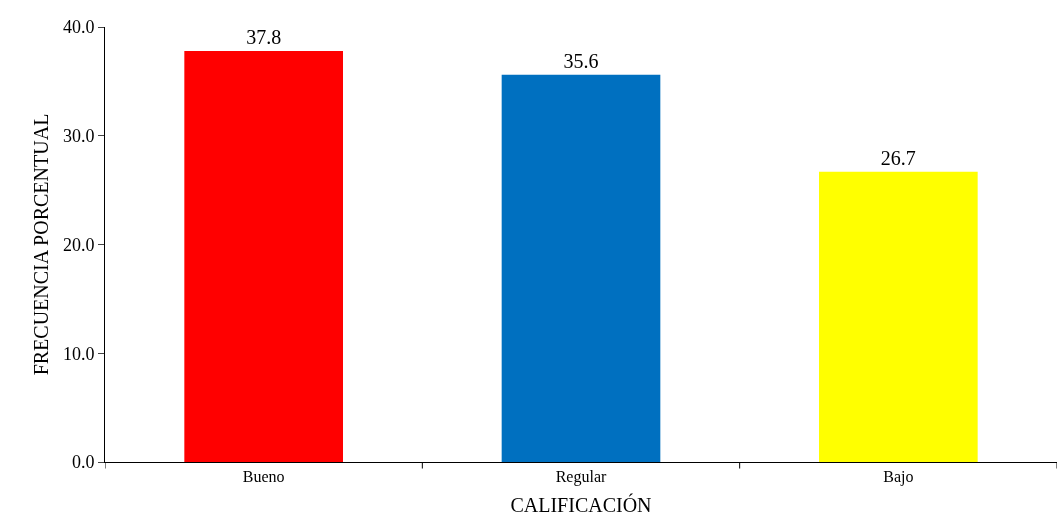 The height and width of the screenshot is (532, 1059). I want to click on y-tick-label: 40.0, so click(78, 27).